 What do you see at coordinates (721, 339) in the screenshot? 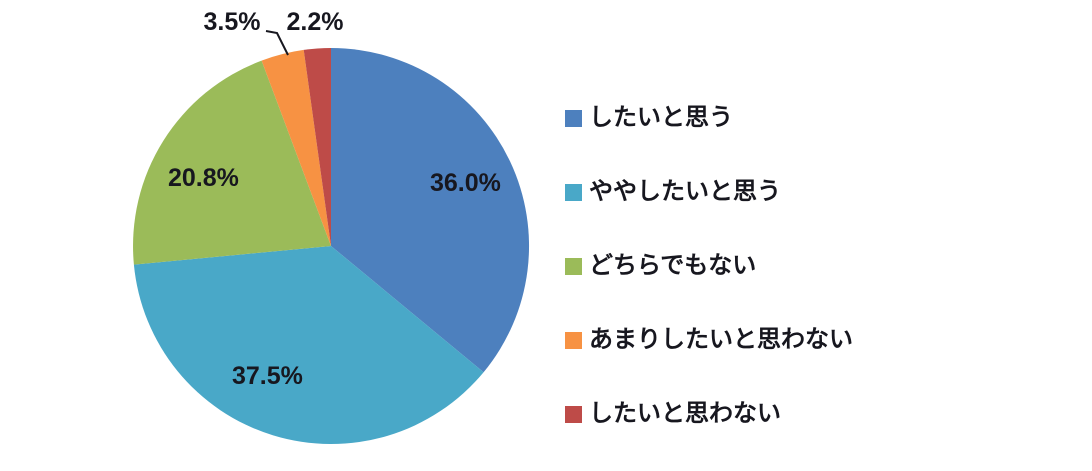
I see `legend-item-label: あまりしたいと思わない` at bounding box center [721, 339].